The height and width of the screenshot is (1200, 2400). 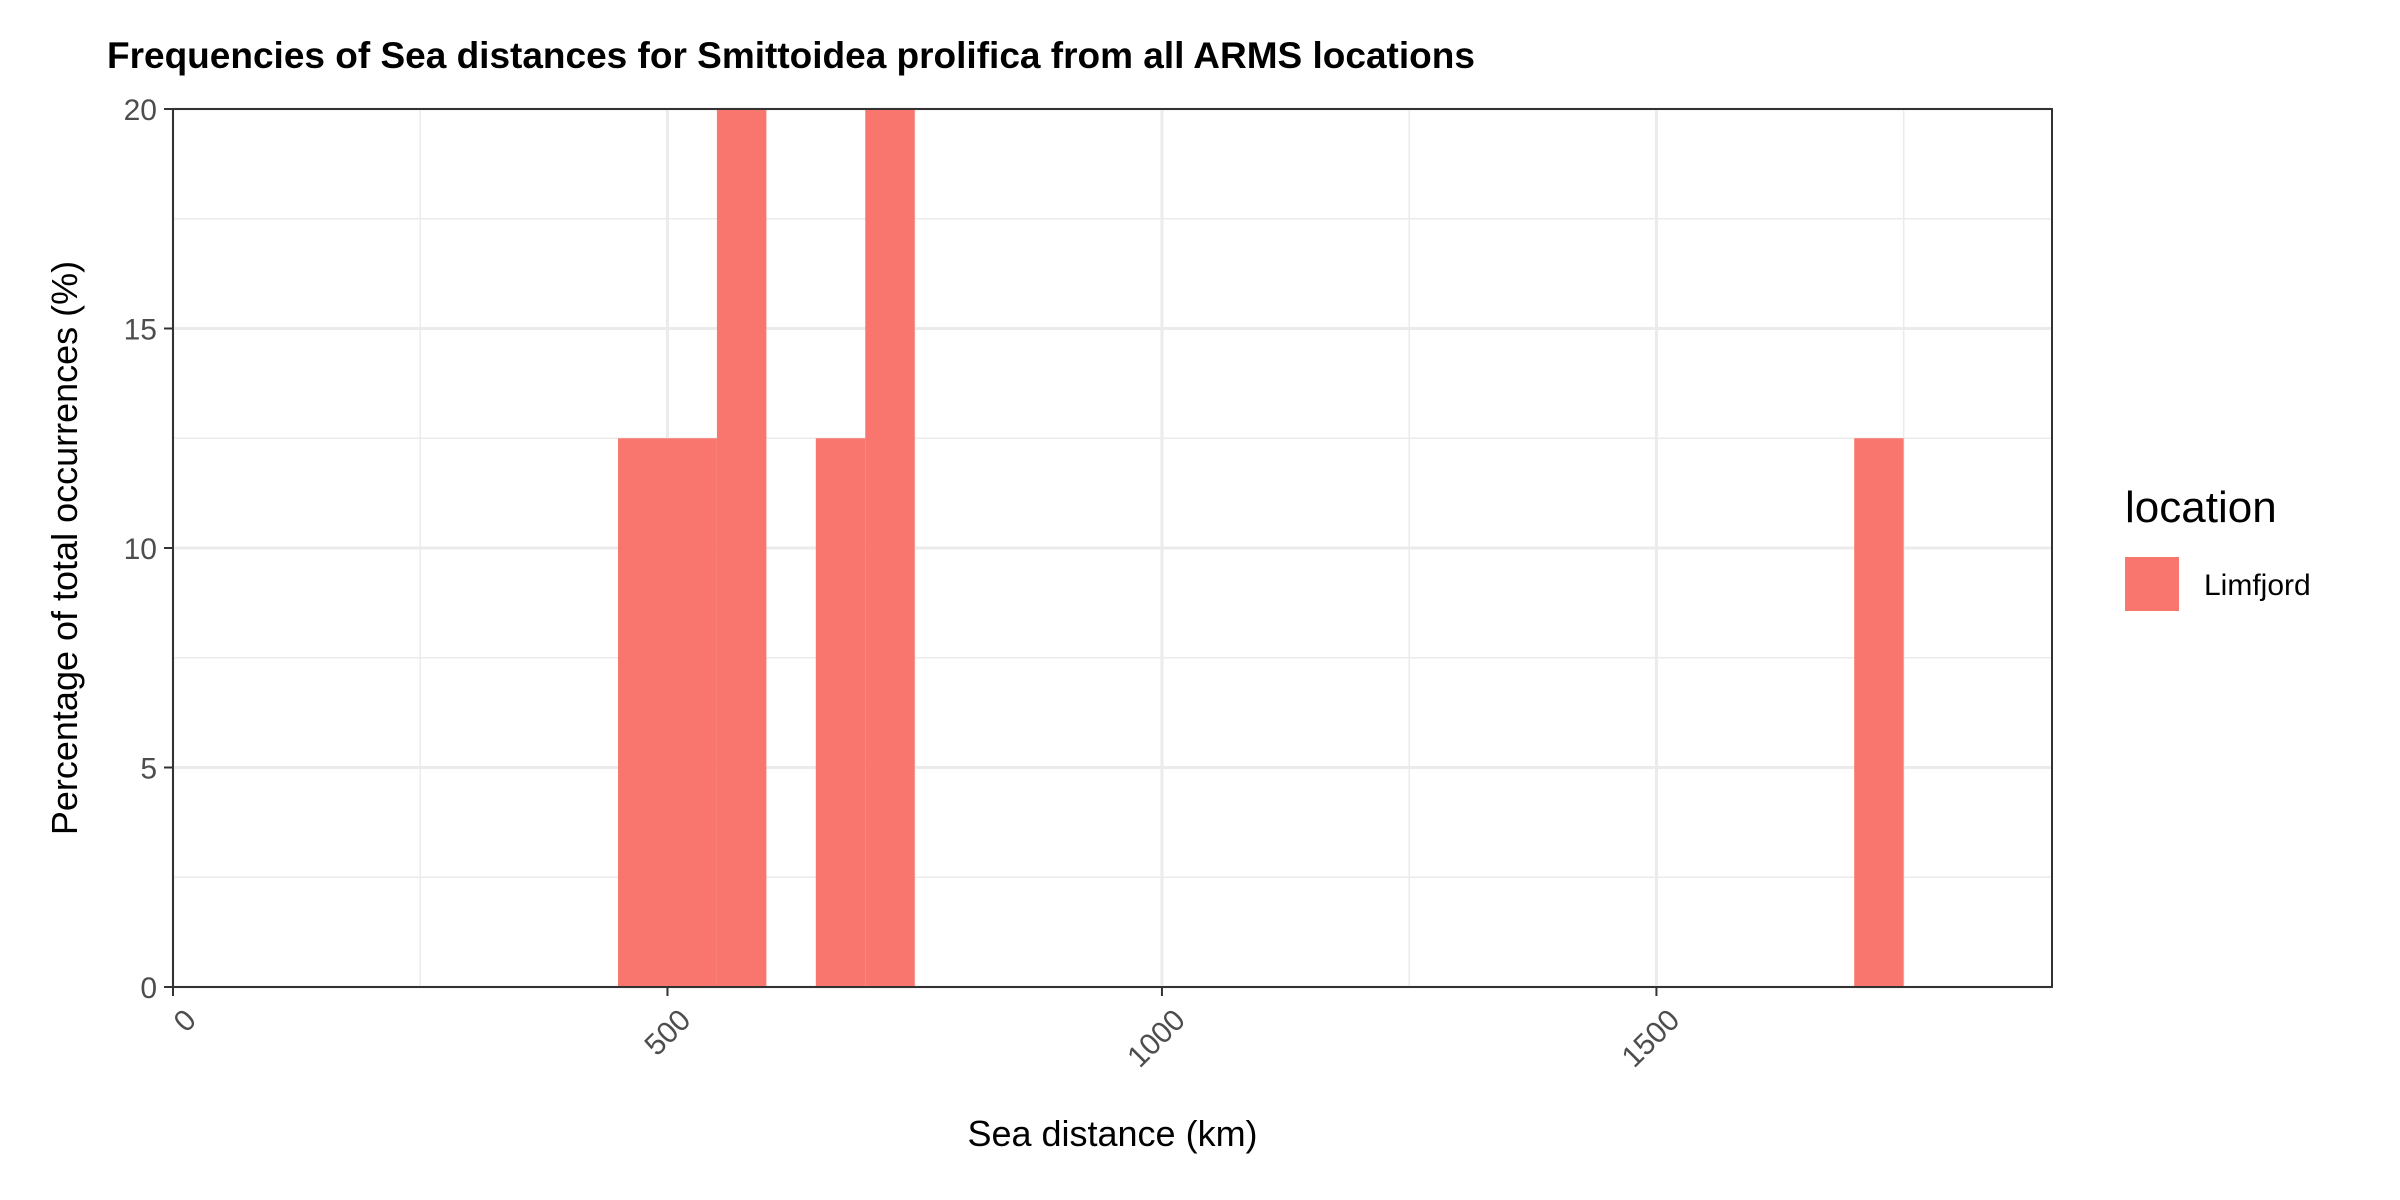 I want to click on y-tick-label: 10, so click(x=140, y=549).